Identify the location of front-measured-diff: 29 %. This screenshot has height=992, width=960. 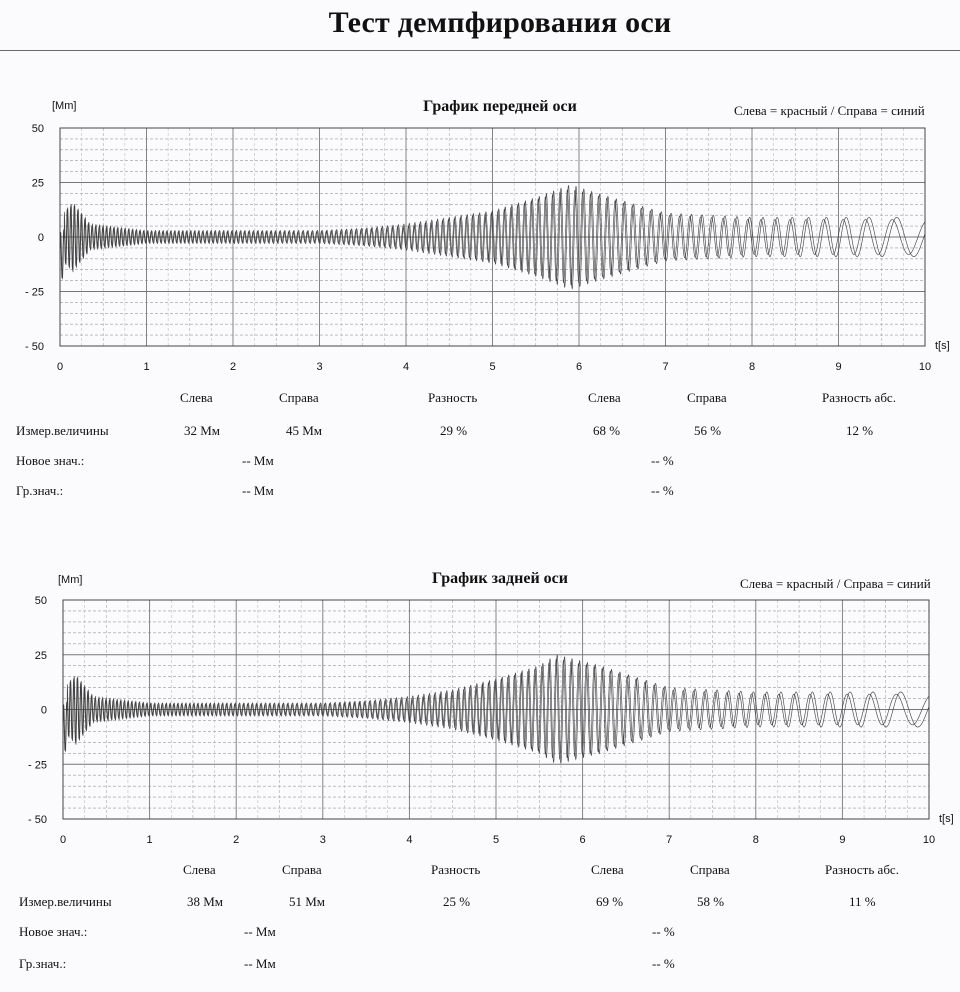
(454, 430).